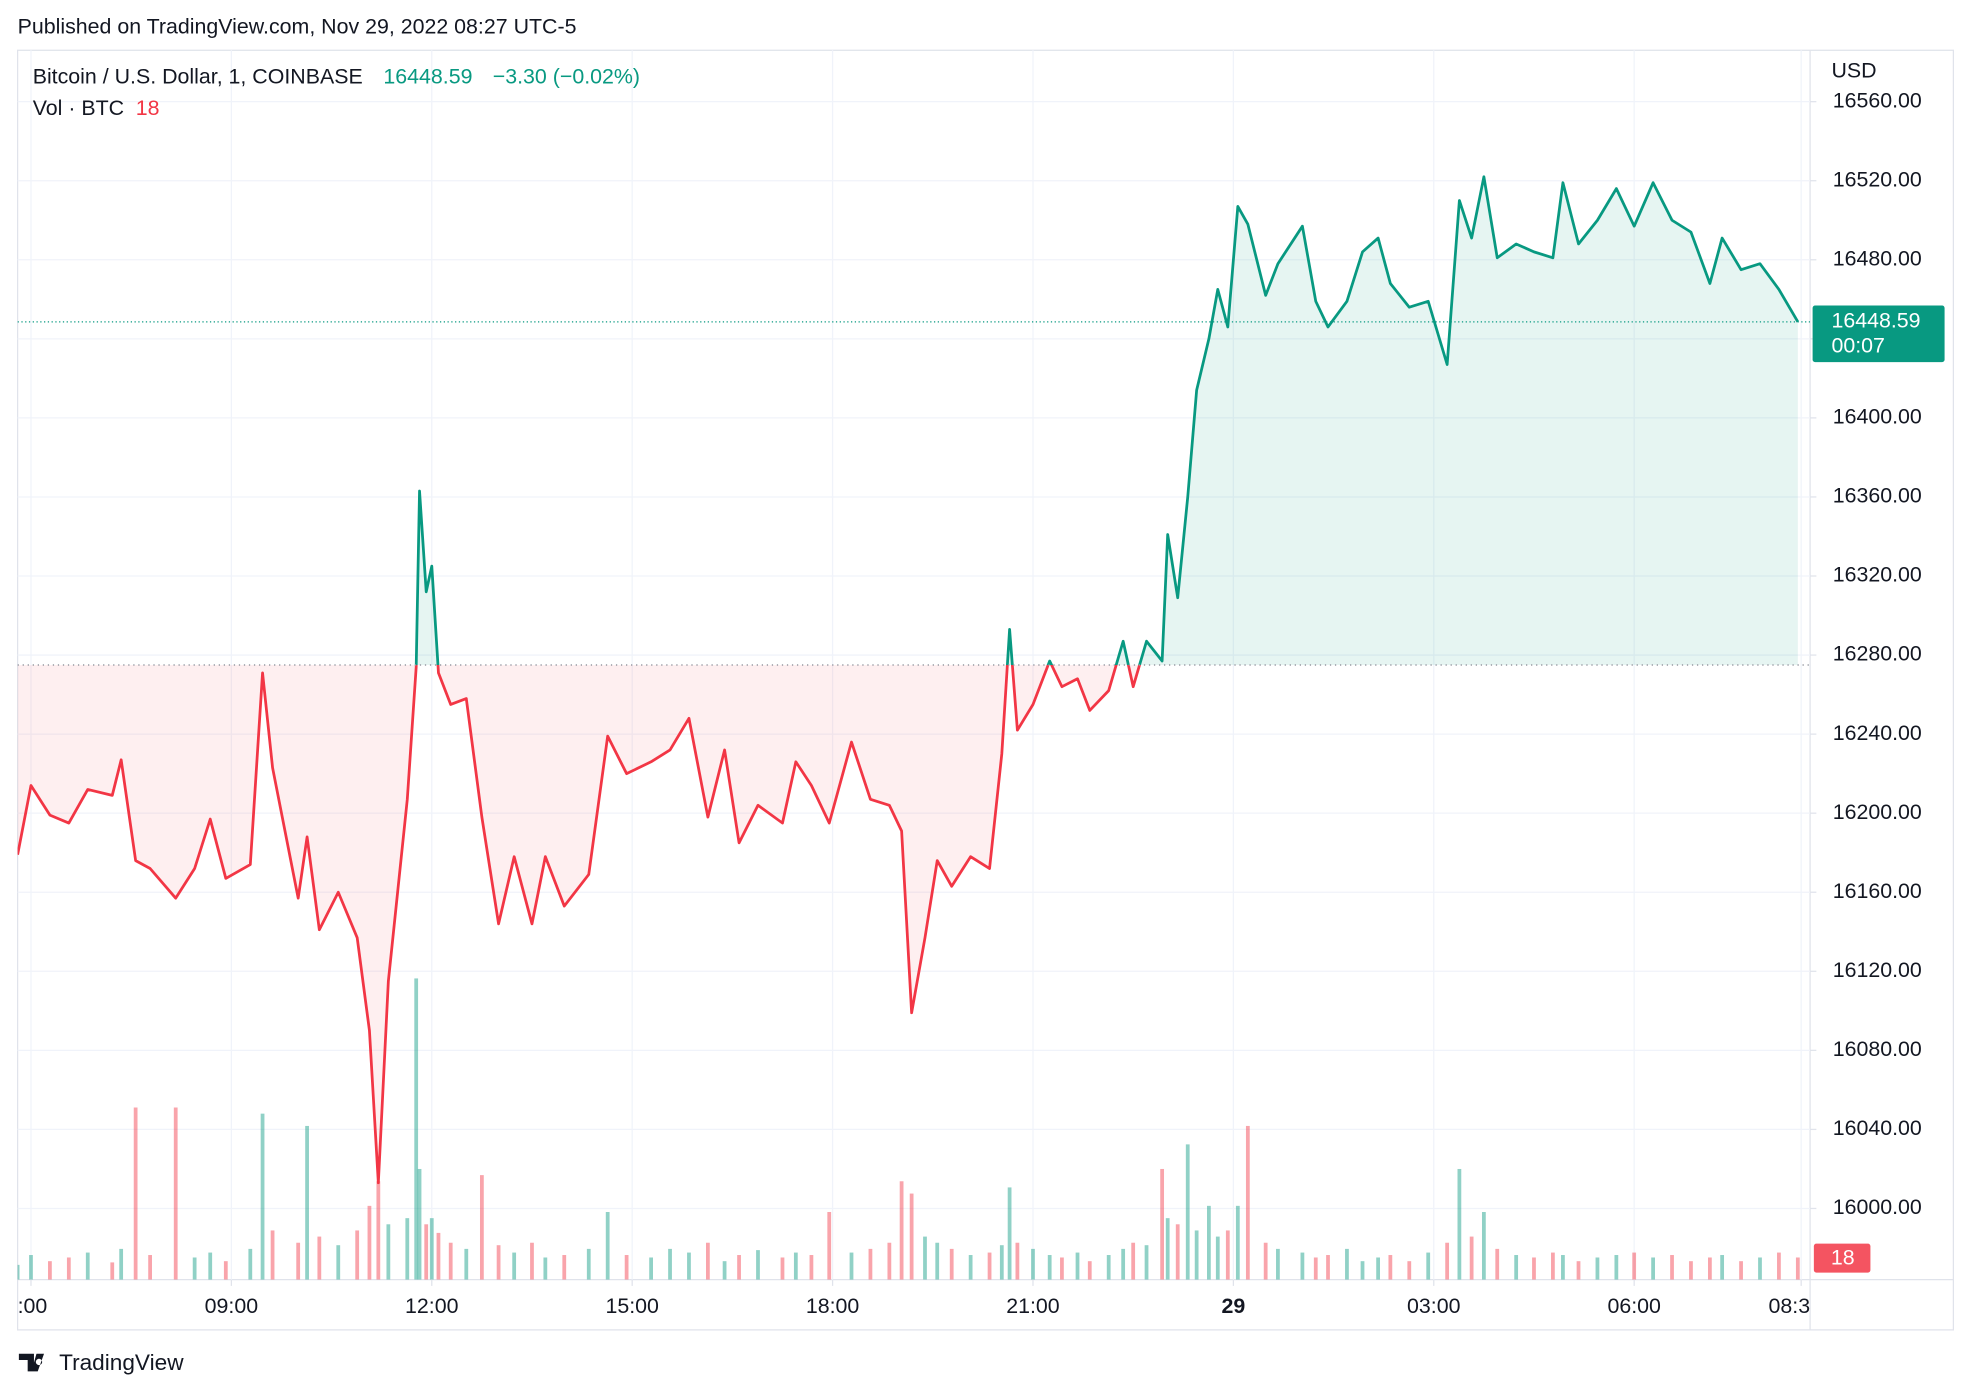 The width and height of the screenshot is (1971, 1394). What do you see at coordinates (833, 1306) in the screenshot?
I see `x-tick-label: 18:00` at bounding box center [833, 1306].